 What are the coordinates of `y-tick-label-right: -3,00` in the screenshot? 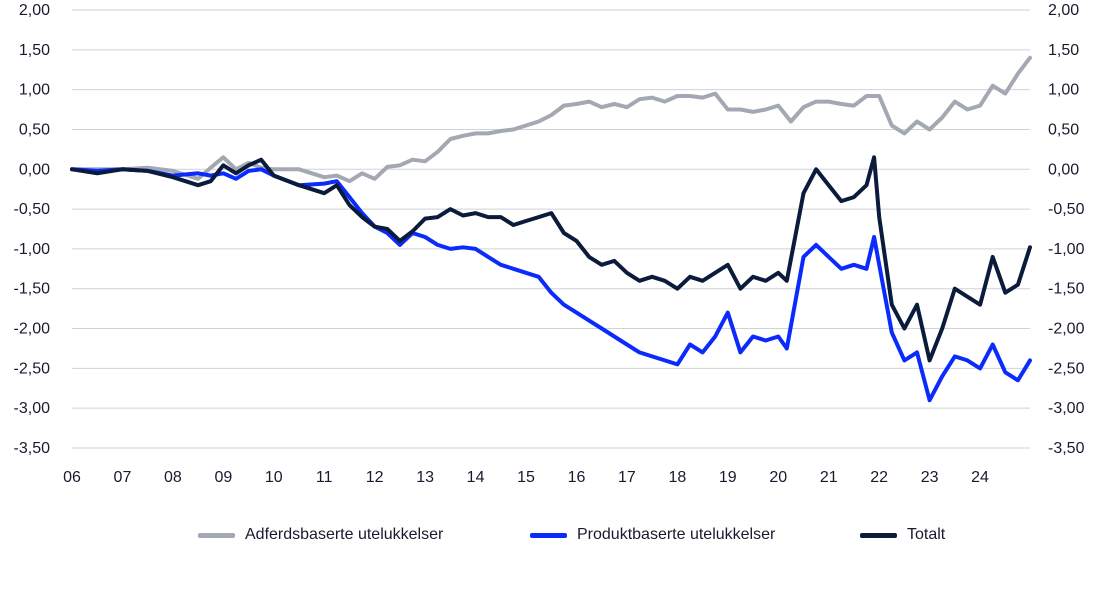 It's located at (1066, 408).